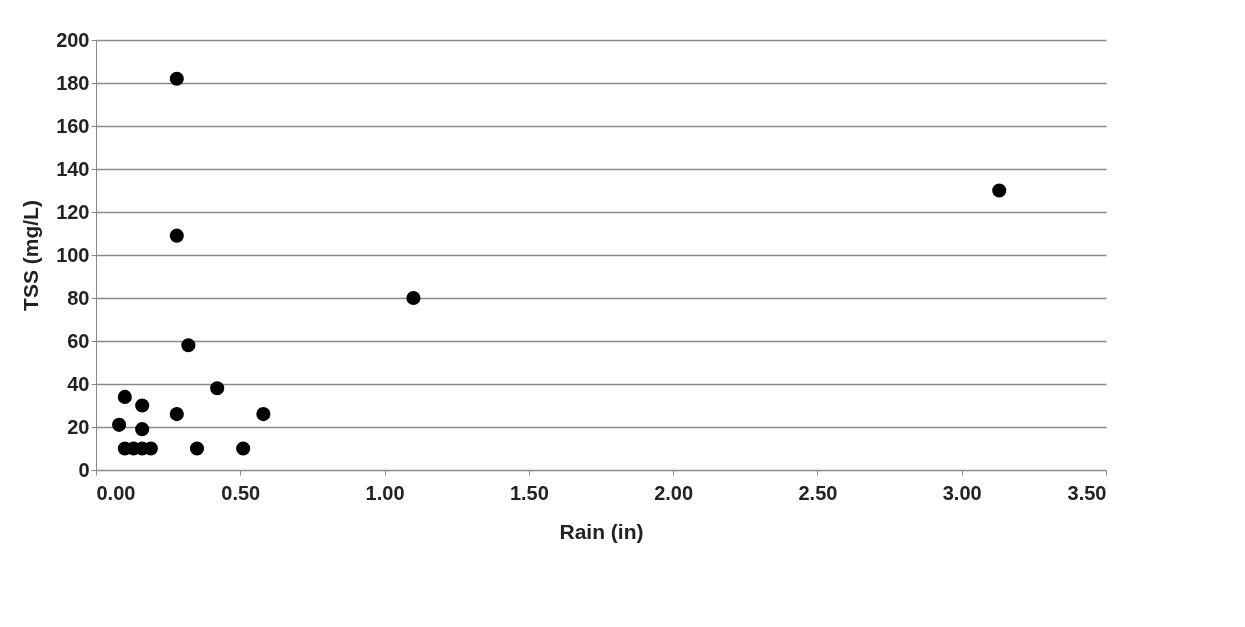 The width and height of the screenshot is (1245, 627). Describe the element at coordinates (78, 340) in the screenshot. I see `y-tick-label: 60` at that location.